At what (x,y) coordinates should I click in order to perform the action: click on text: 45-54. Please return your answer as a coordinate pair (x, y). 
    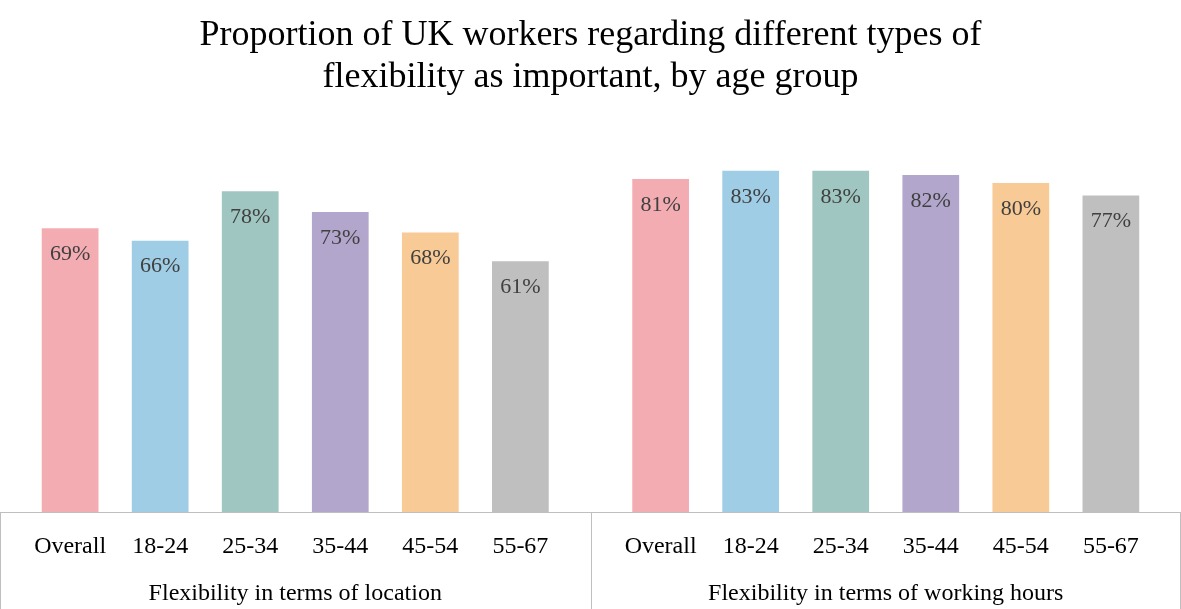
    Looking at the image, I should click on (1020, 545).